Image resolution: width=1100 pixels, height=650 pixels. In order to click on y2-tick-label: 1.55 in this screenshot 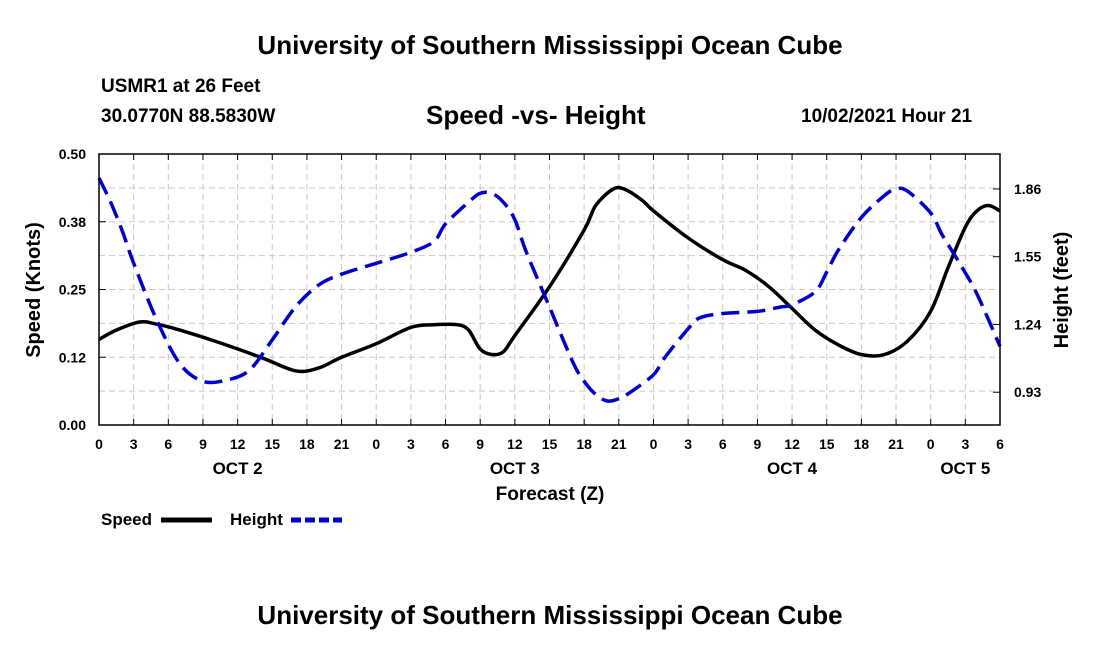, I will do `click(1027, 257)`.